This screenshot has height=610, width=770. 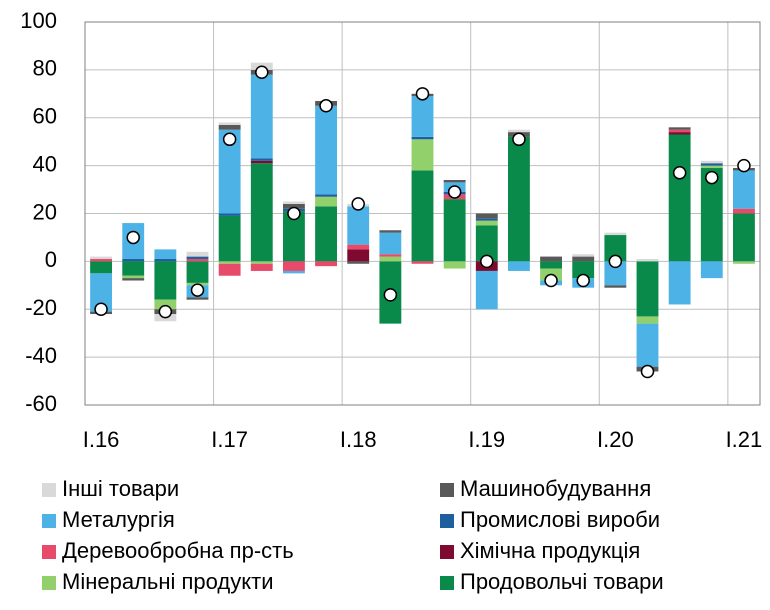 I want to click on legend-label: Продовольчі товари, so click(x=562, y=581).